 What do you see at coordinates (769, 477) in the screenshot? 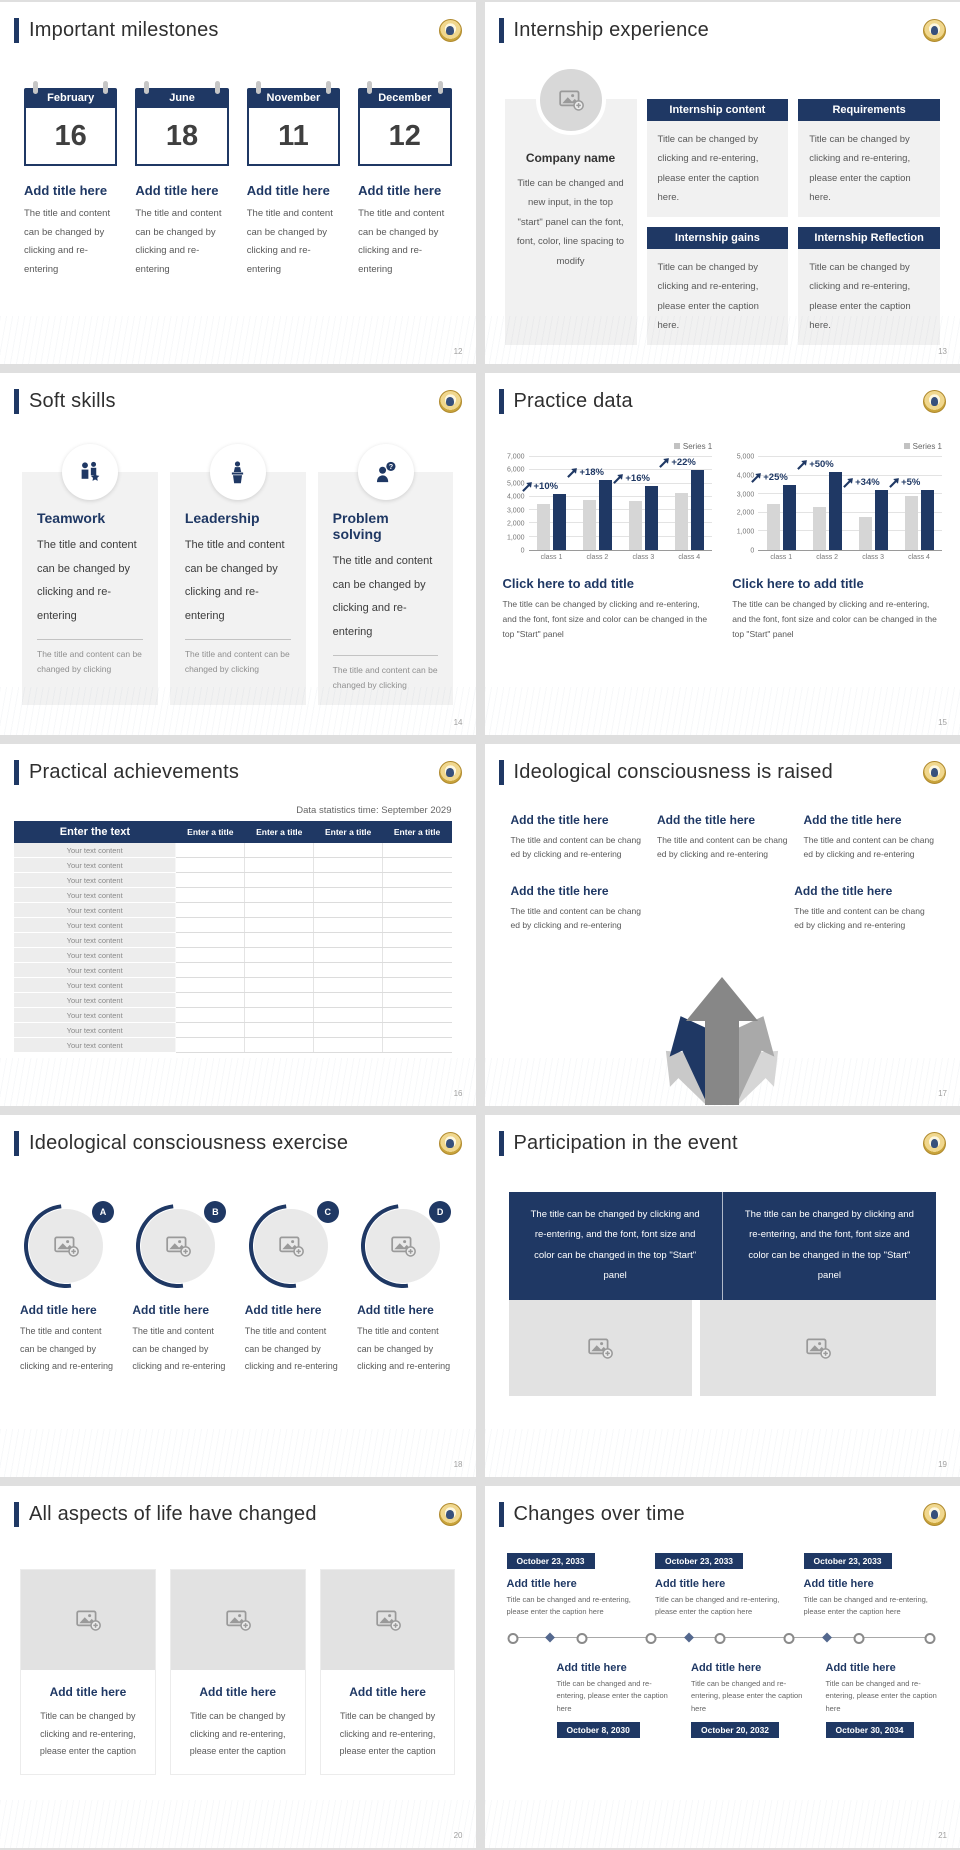
I see `growth-label: +25%` at bounding box center [769, 477].